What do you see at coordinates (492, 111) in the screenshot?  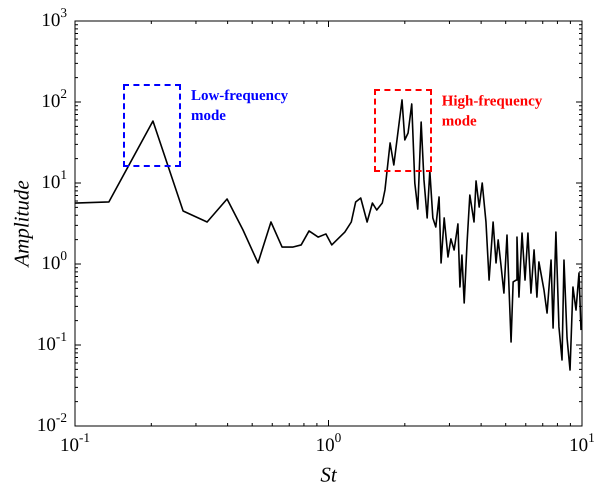 I see `annotation: High-frequency mode` at bounding box center [492, 111].